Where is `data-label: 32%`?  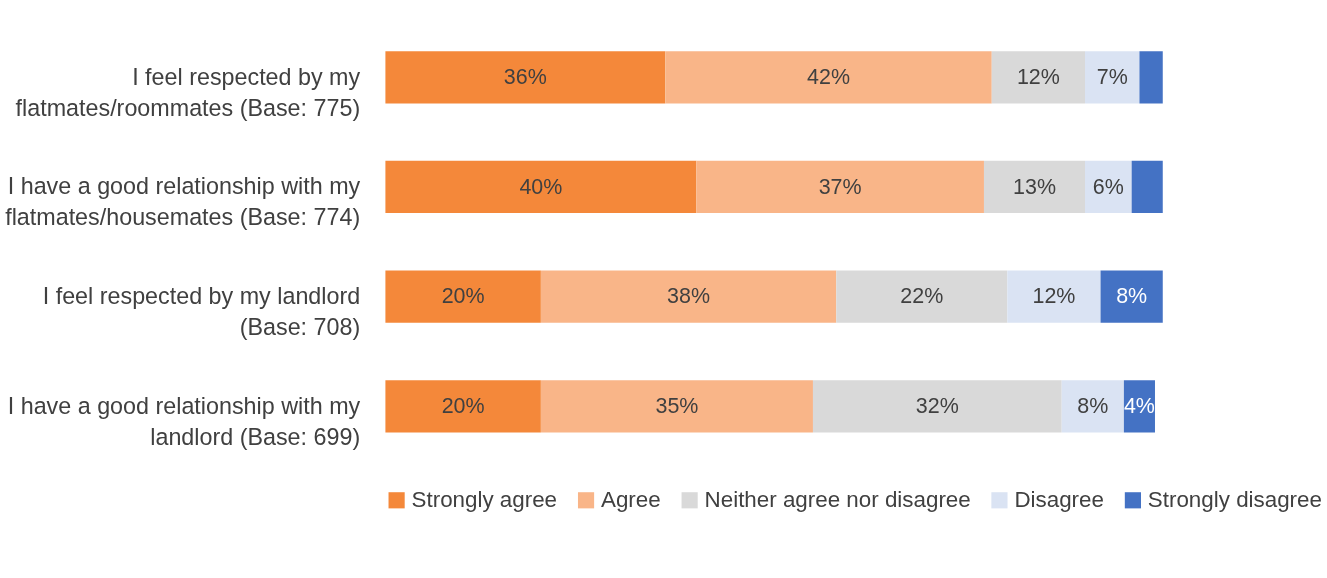 data-label: 32% is located at coordinates (937, 405).